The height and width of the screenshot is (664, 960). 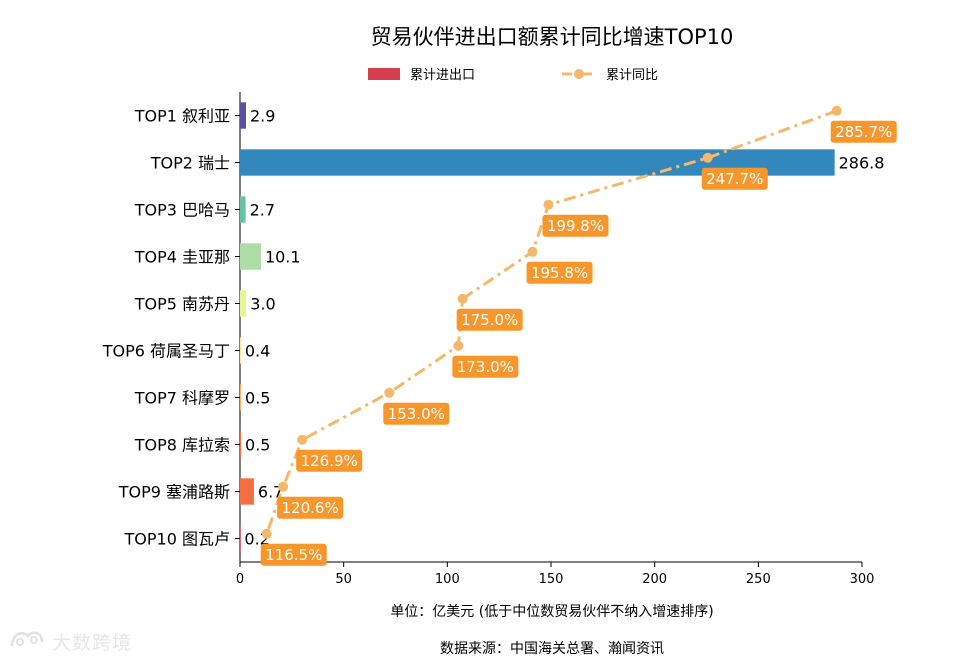 What do you see at coordinates (442, 75) in the screenshot?
I see `legend-bar-label: 累计进出口` at bounding box center [442, 75].